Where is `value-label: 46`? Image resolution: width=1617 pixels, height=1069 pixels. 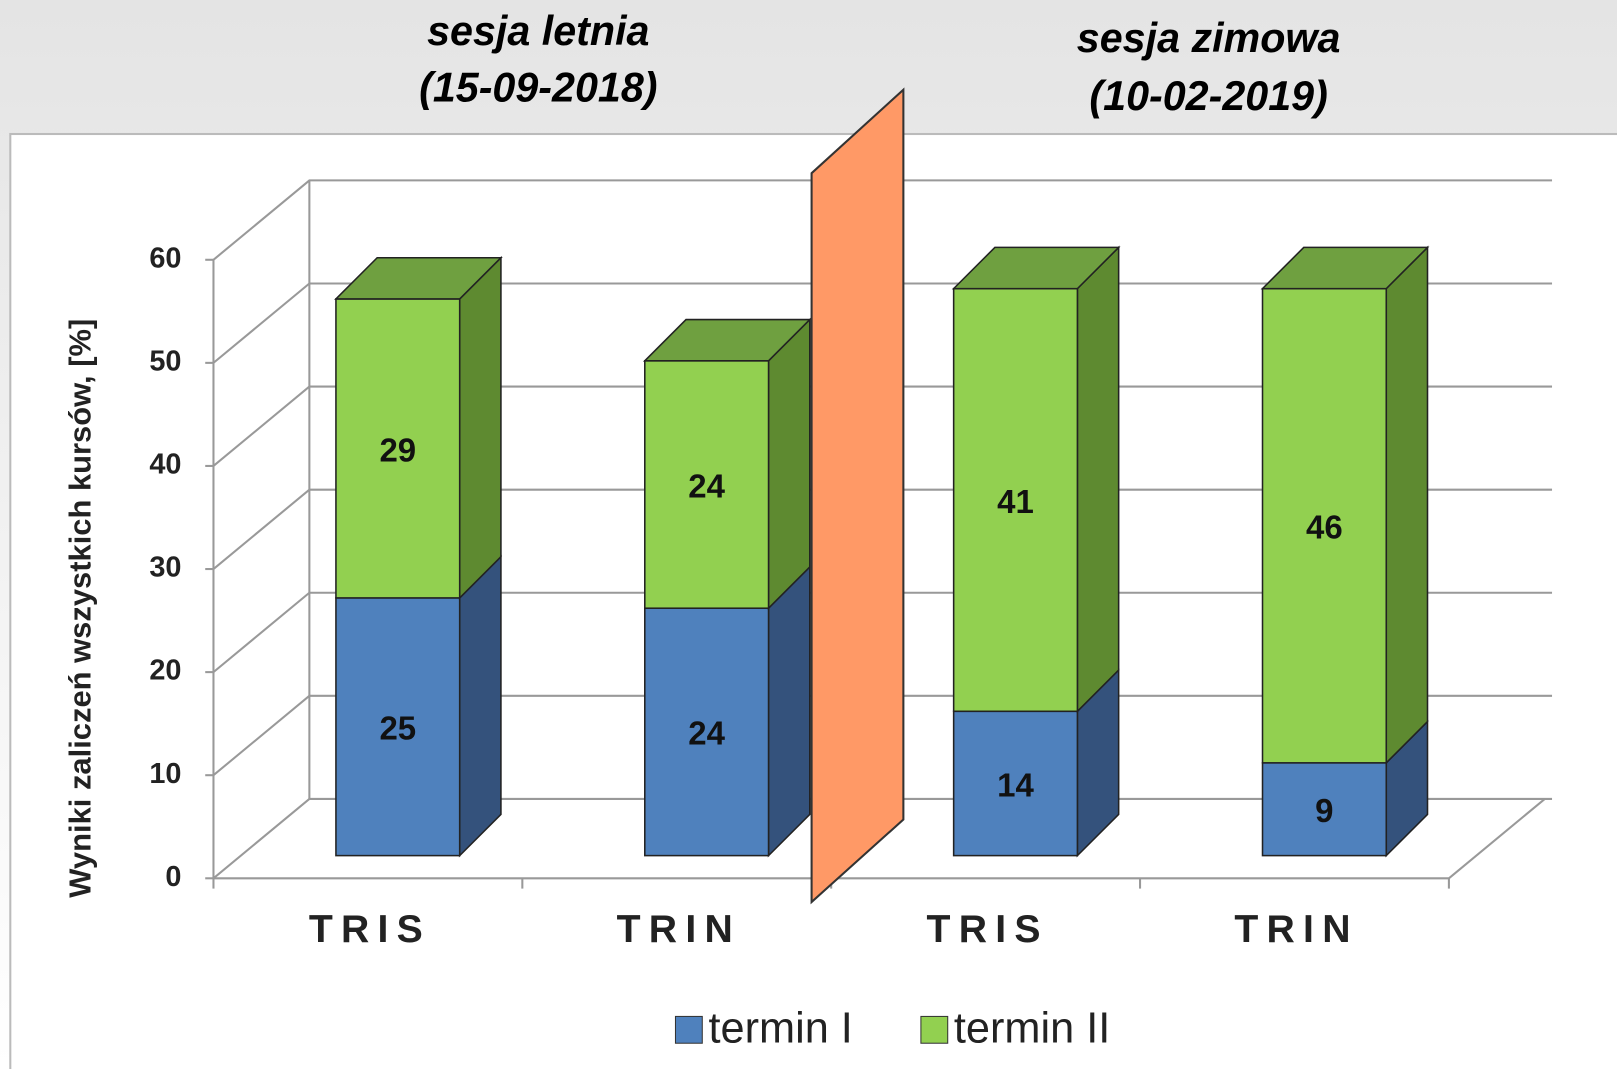 value-label: 46 is located at coordinates (1324, 527).